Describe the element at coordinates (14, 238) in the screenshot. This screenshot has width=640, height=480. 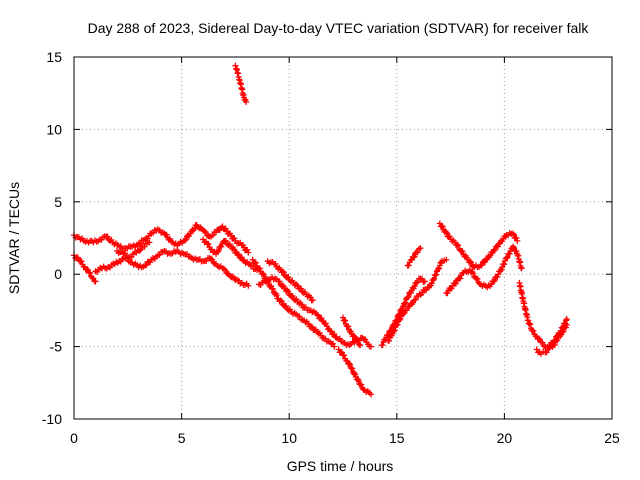
I see `y-axis-label: SDTVAR / TECUs` at that location.